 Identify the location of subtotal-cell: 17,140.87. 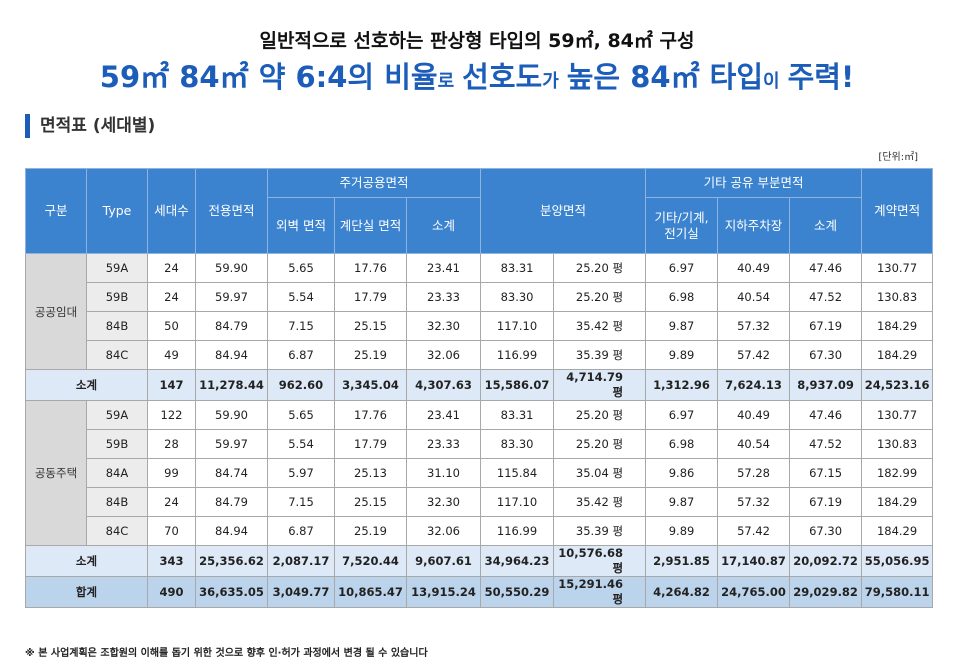
(754, 561).